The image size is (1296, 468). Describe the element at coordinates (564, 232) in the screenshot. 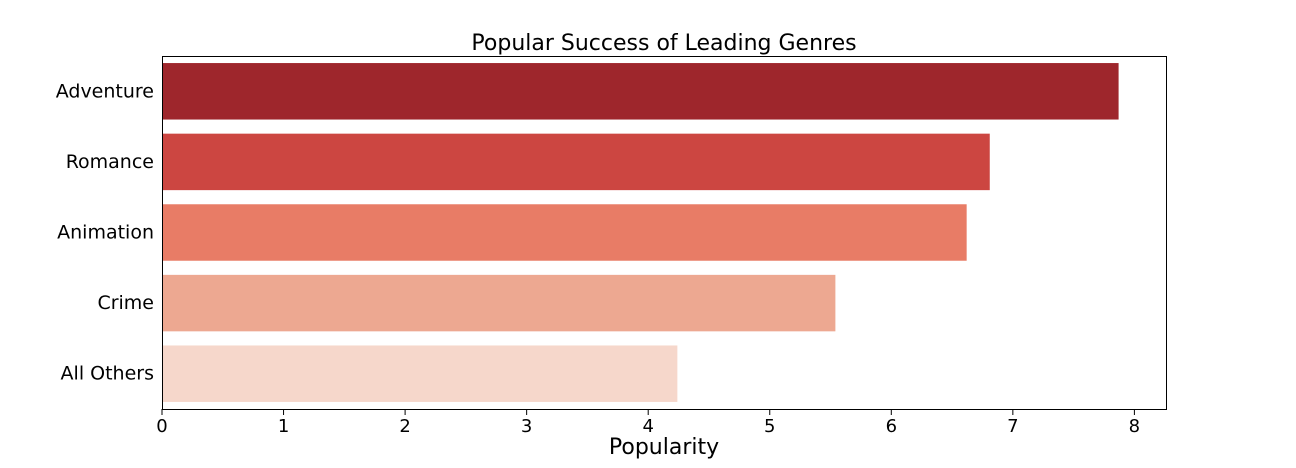

I see `bar-animation` at that location.